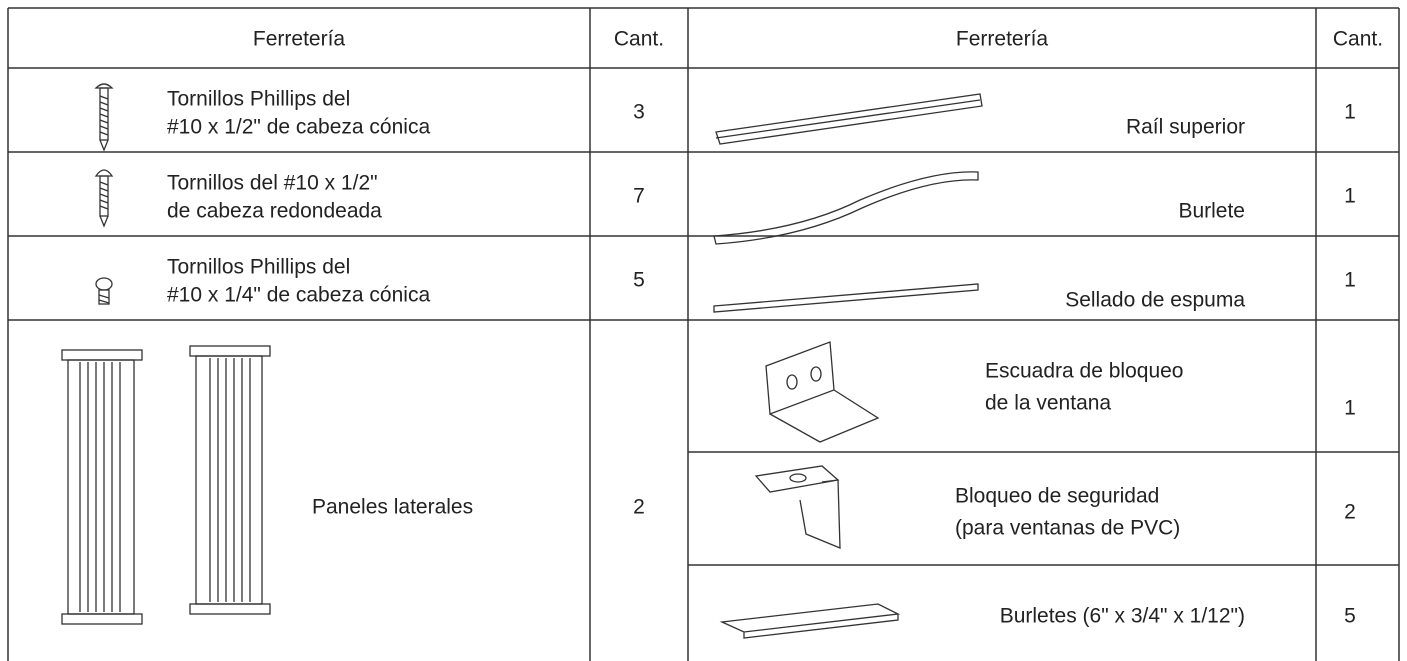 The image size is (1407, 661). I want to click on item-label: Escuadra de bloqueo, so click(1084, 371).